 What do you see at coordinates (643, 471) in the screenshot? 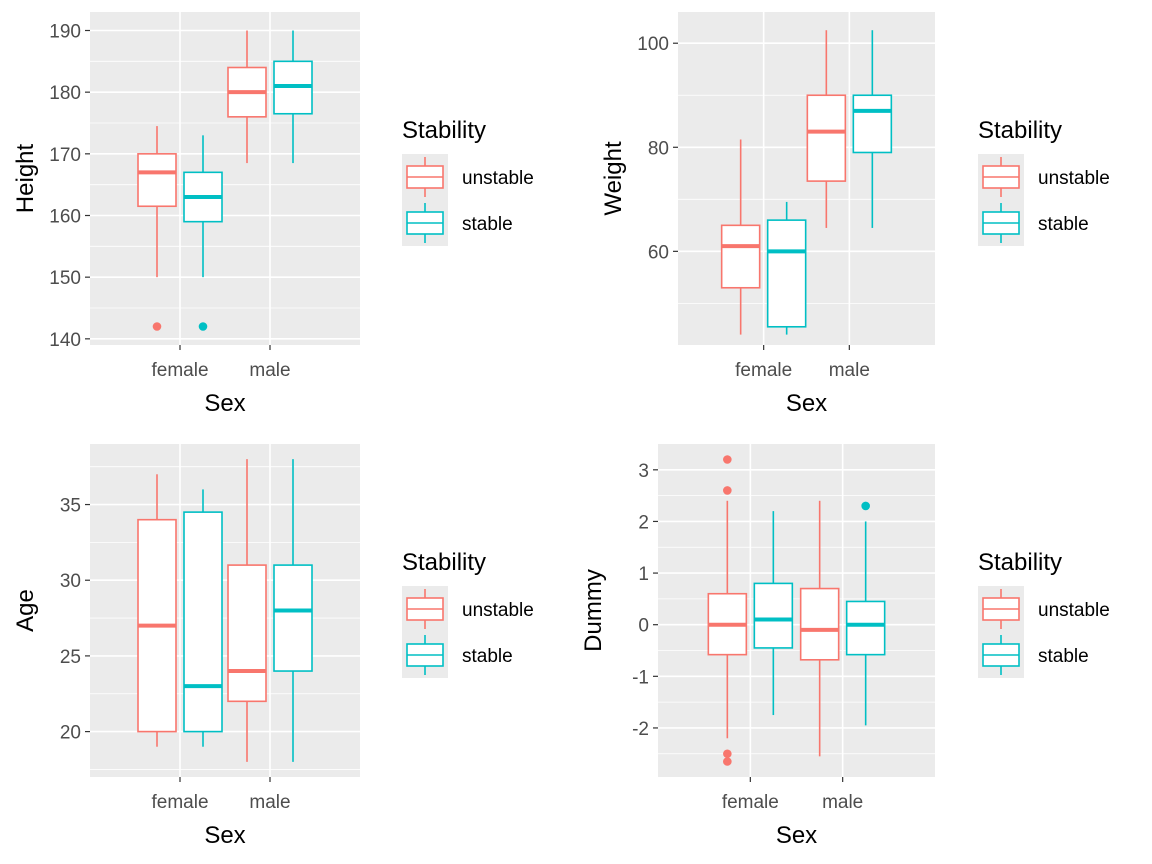
I see `y-tick-label: 3` at bounding box center [643, 471].